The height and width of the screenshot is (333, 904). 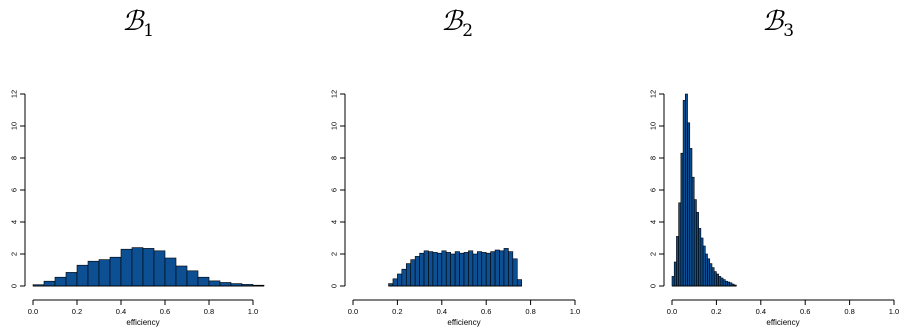 What do you see at coordinates (467, 31) in the screenshot?
I see `panel-title-subscript: 2` at bounding box center [467, 31].